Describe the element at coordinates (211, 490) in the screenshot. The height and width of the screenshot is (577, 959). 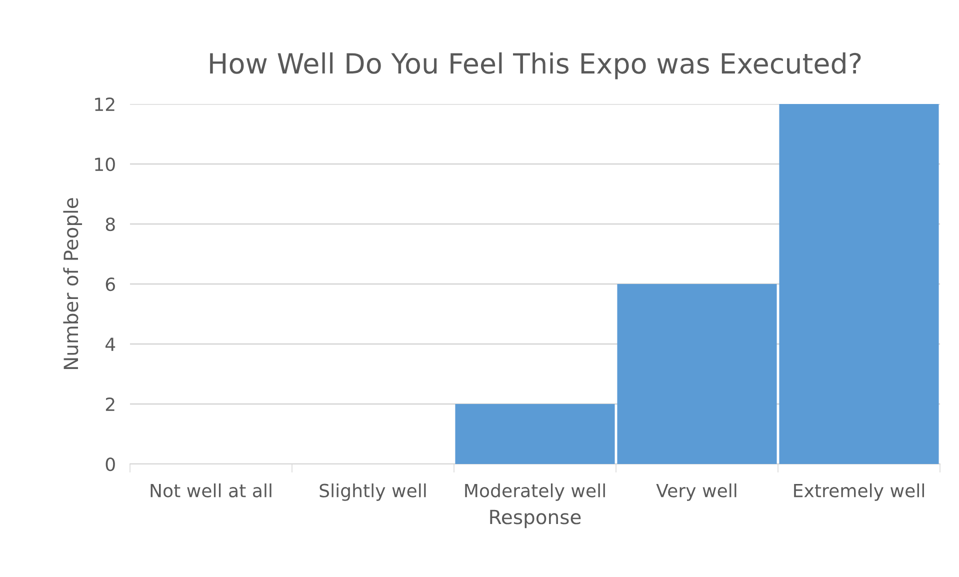
I see `x-tick-label: Not well at all` at that location.